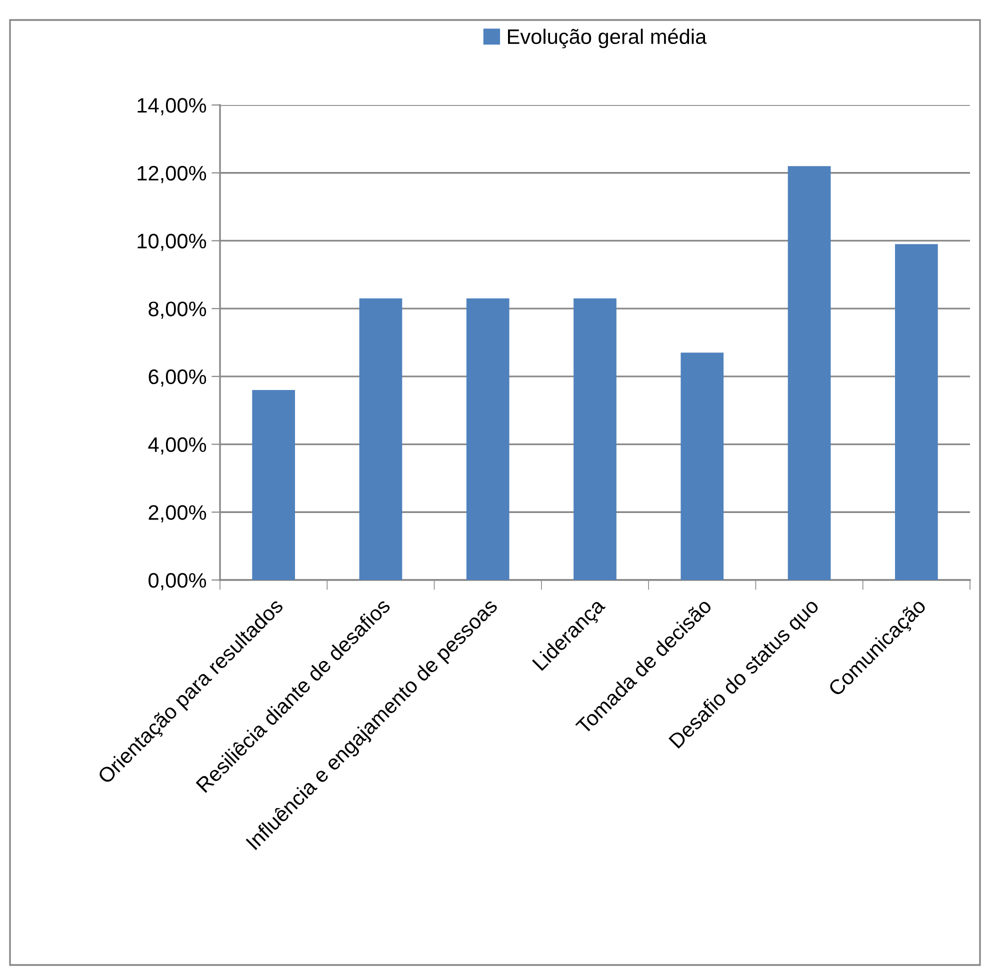 The height and width of the screenshot is (973, 985). Describe the element at coordinates (177, 378) in the screenshot. I see `y-tick-label: 6,00%` at that location.